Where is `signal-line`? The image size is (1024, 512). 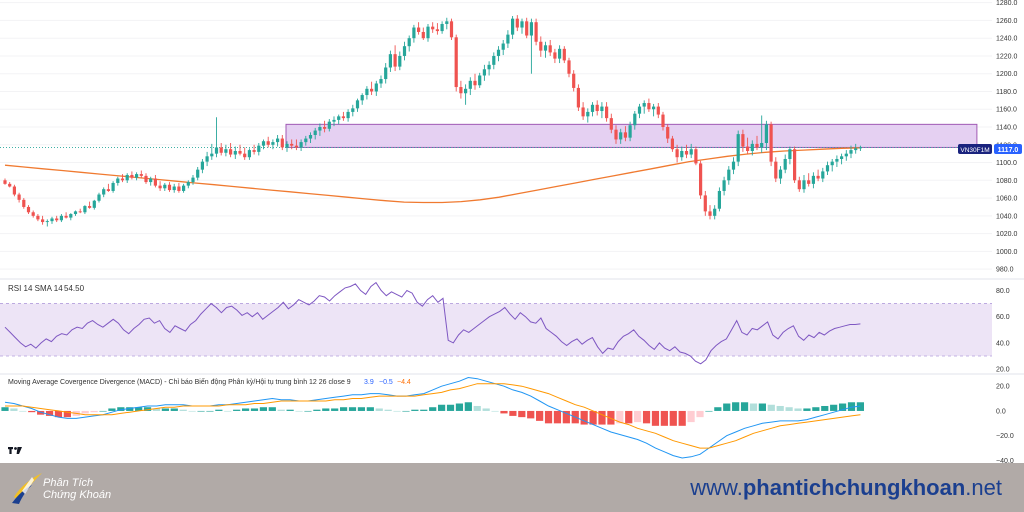 signal-line is located at coordinates (433, 416).